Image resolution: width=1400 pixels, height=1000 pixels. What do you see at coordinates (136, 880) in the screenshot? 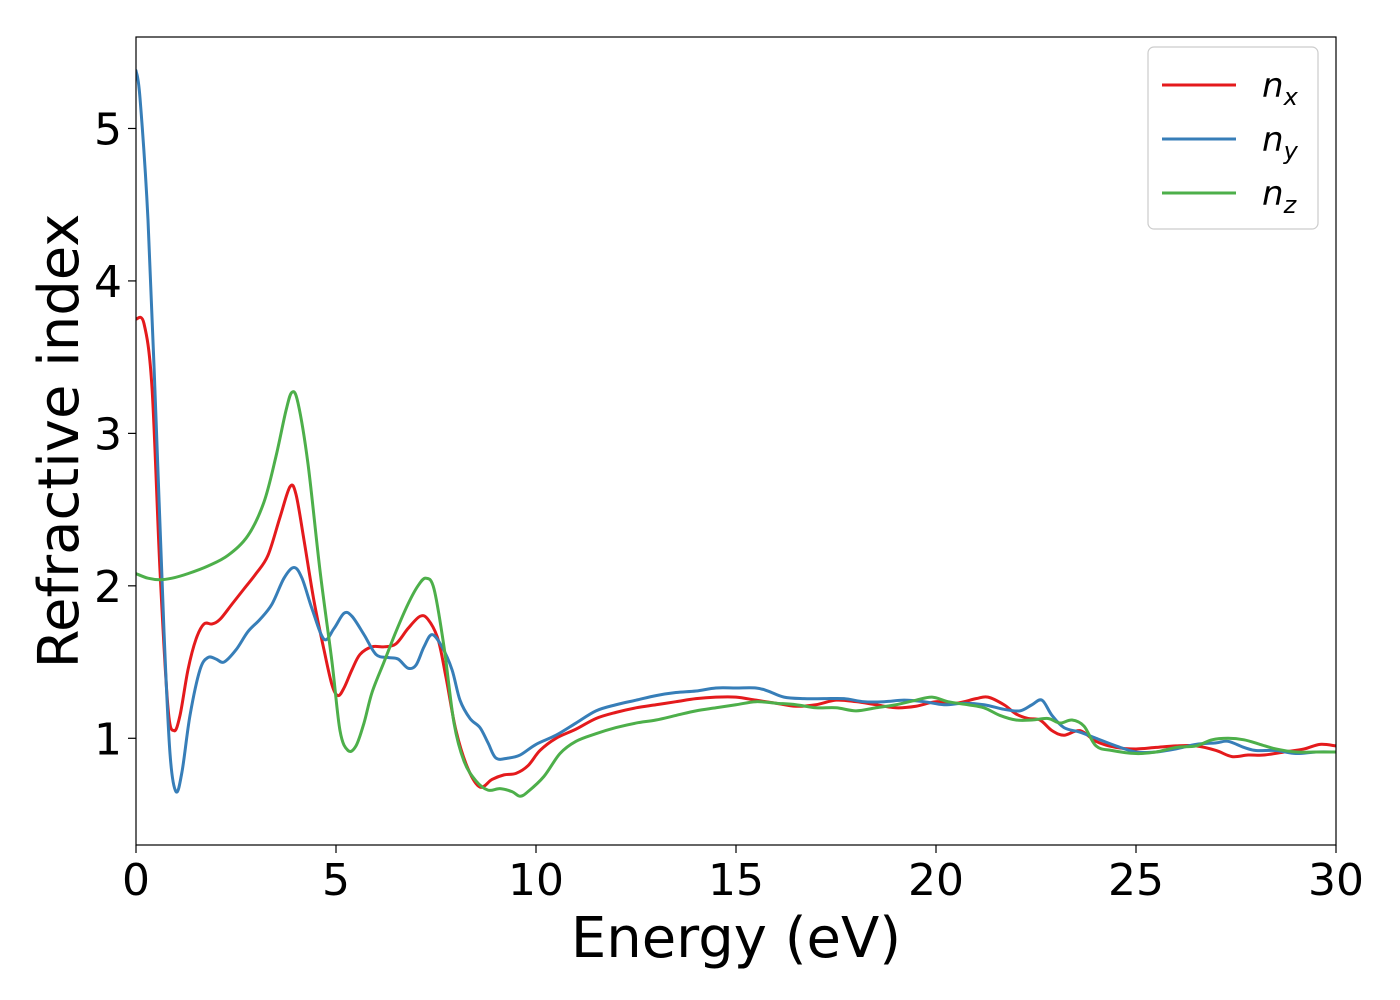
I see `x-tick-label: 0` at bounding box center [136, 880].